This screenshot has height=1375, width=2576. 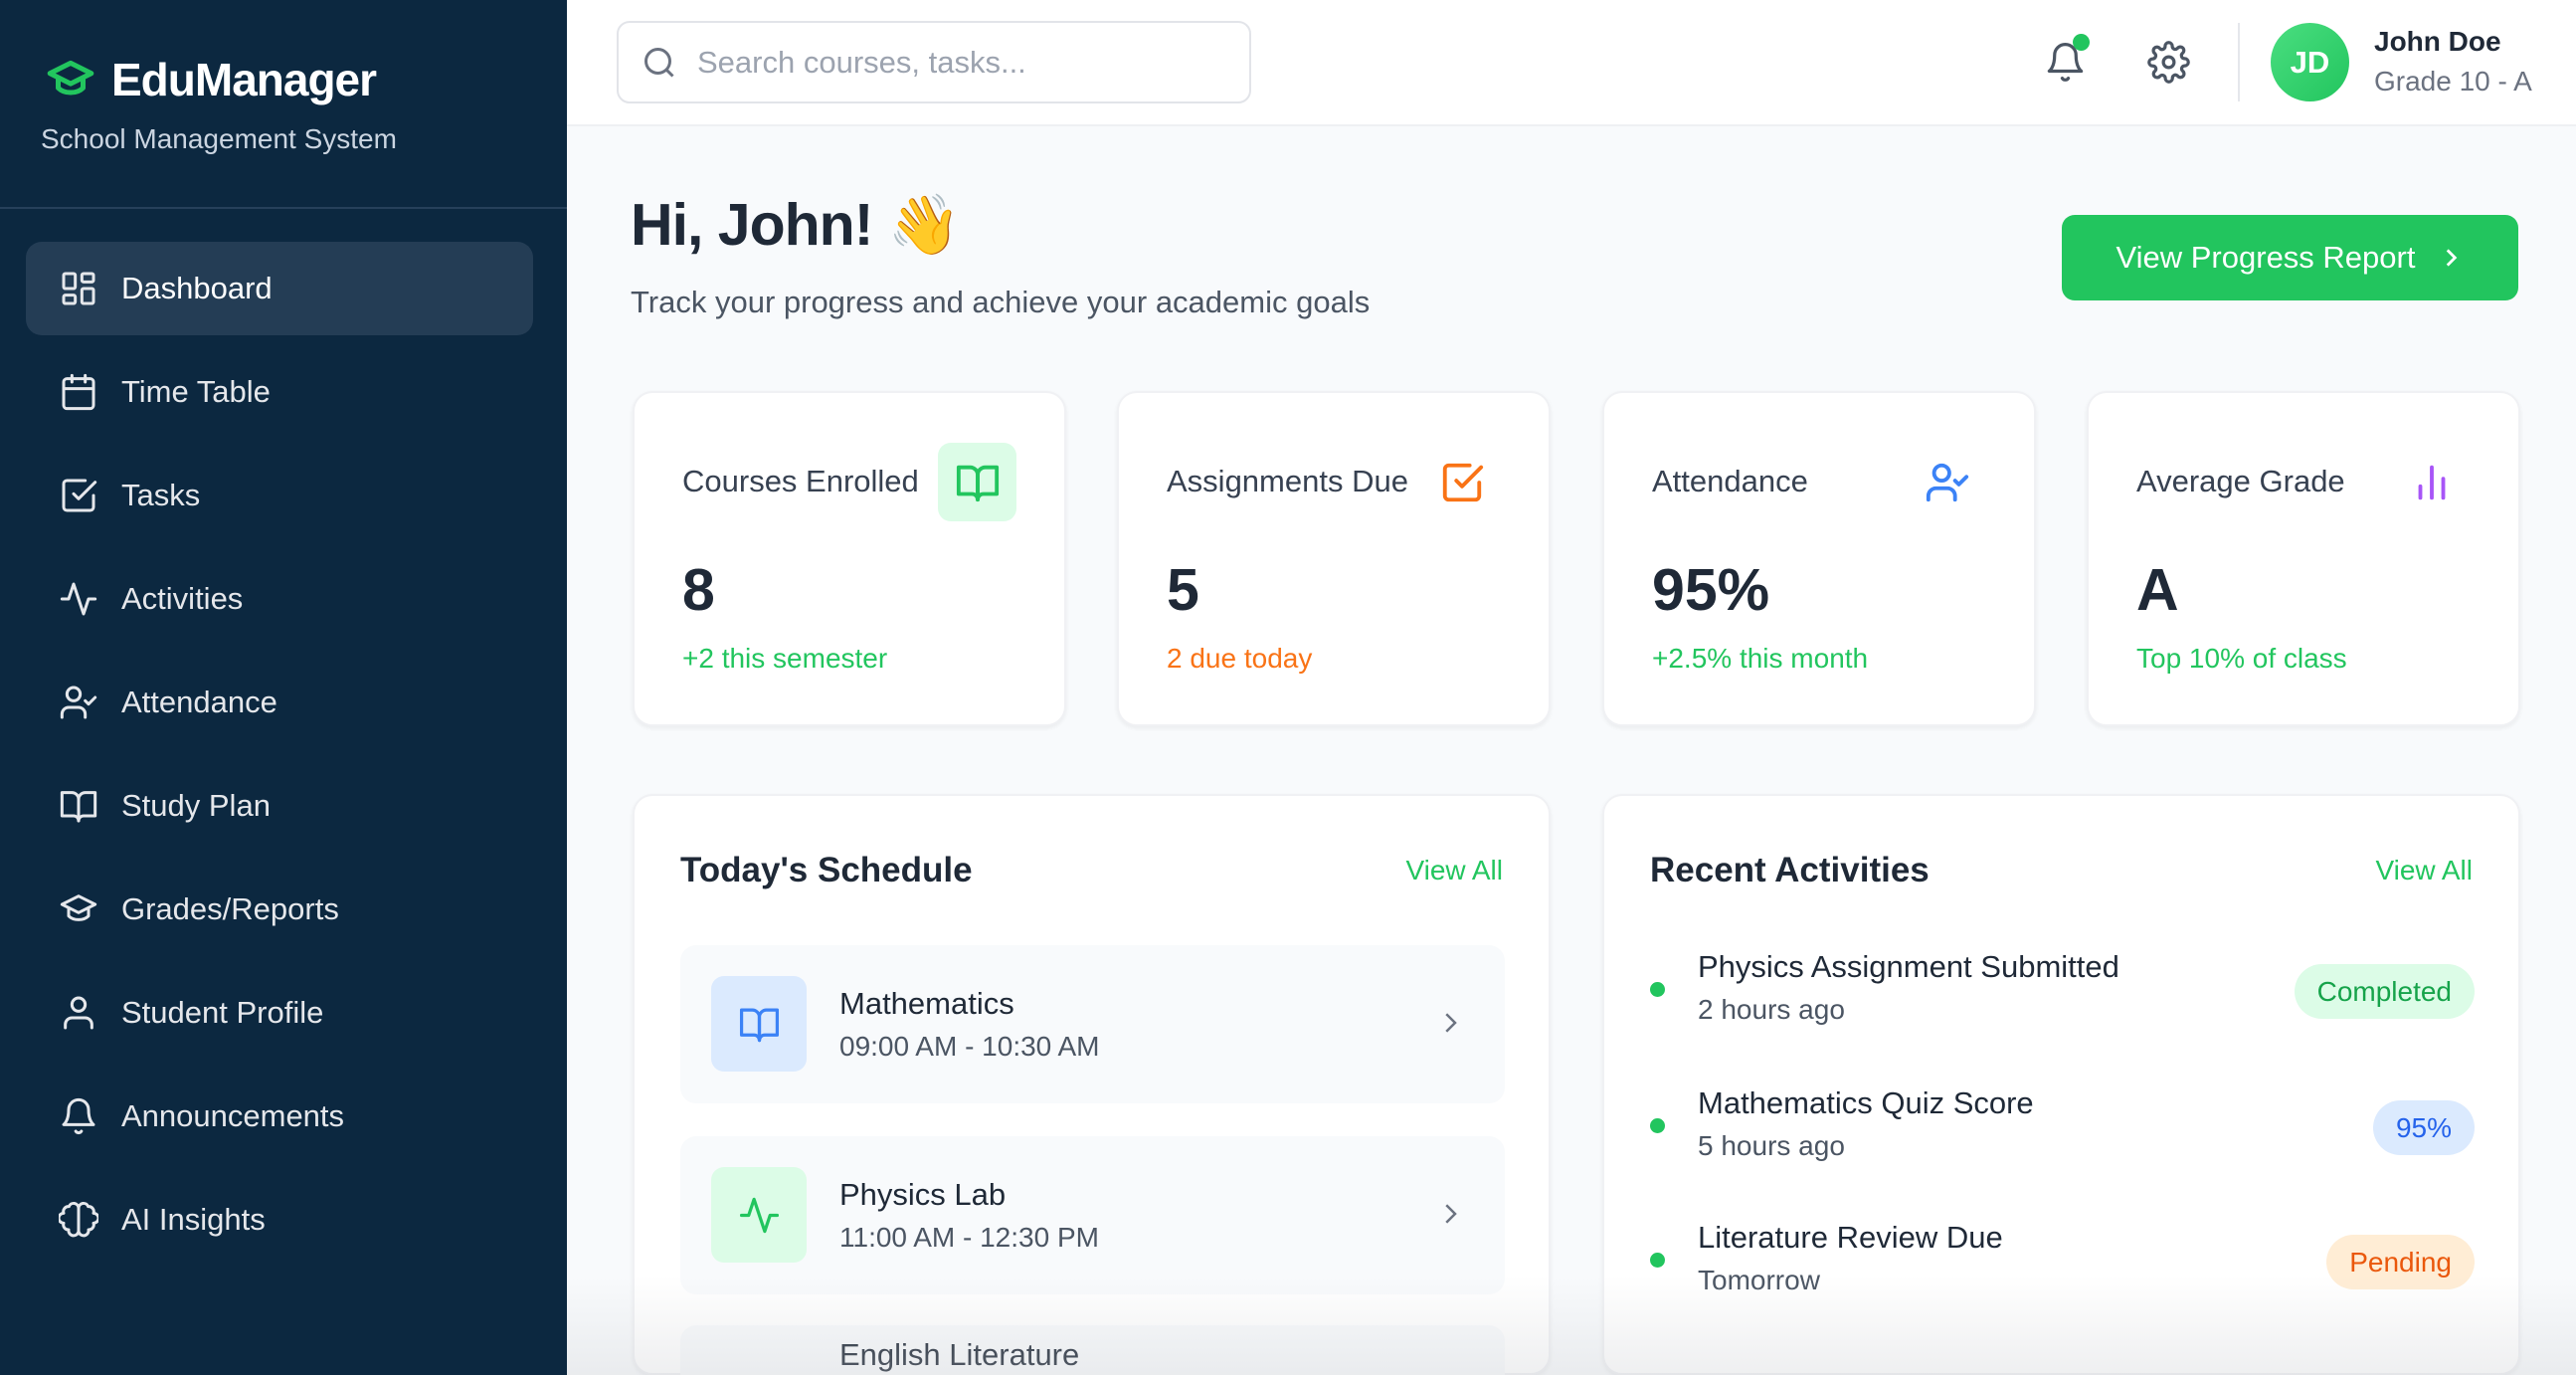 What do you see at coordinates (1571, 63) in the screenshot?
I see `top-header: JD John Doe Grade 10 - A` at bounding box center [1571, 63].